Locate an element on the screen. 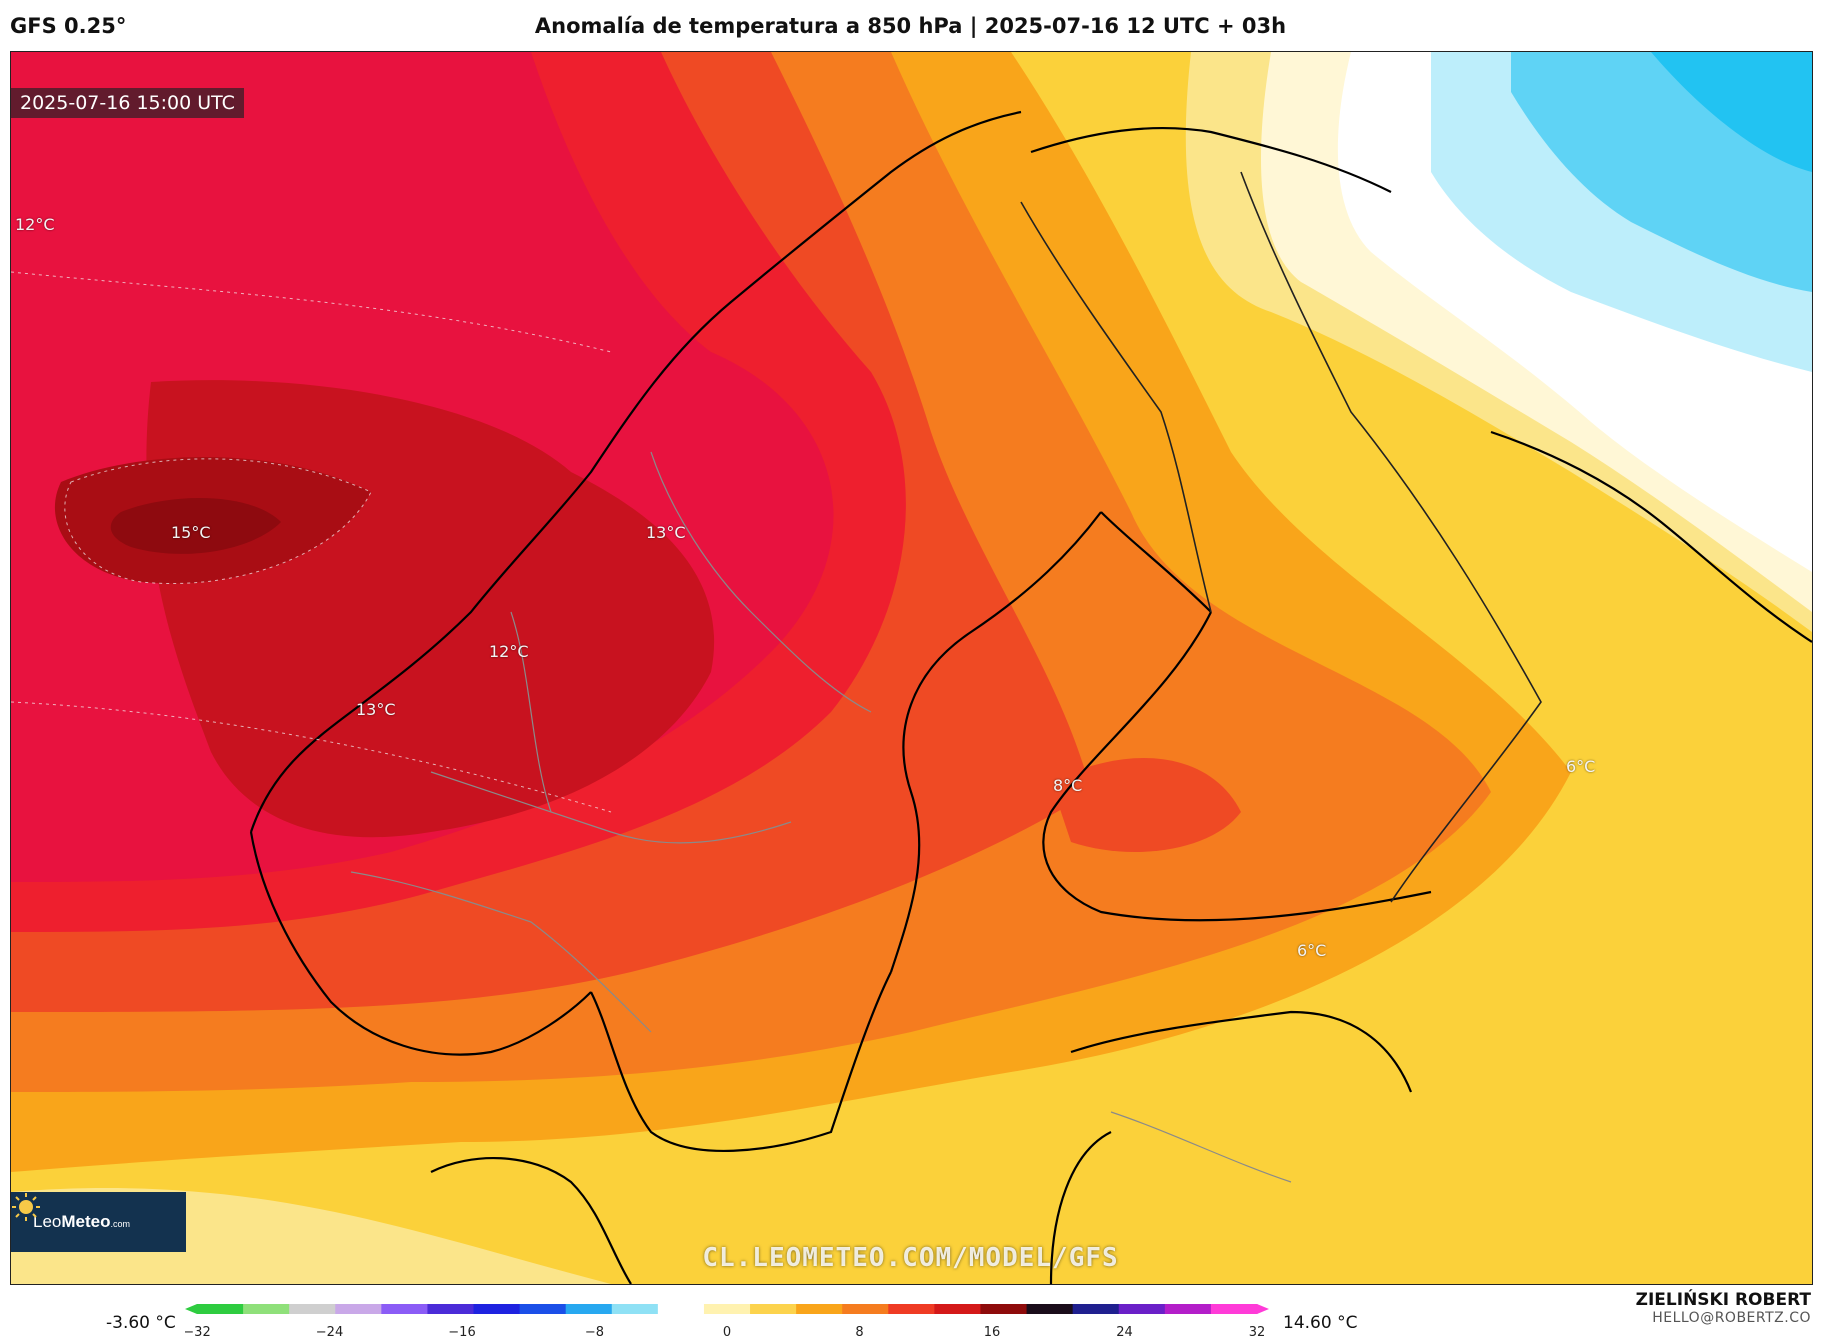 The height and width of the screenshot is (1344, 1821). colorbar: −32 −24 −16 −8 0 8 16 24 32 is located at coordinates (726, 1320).